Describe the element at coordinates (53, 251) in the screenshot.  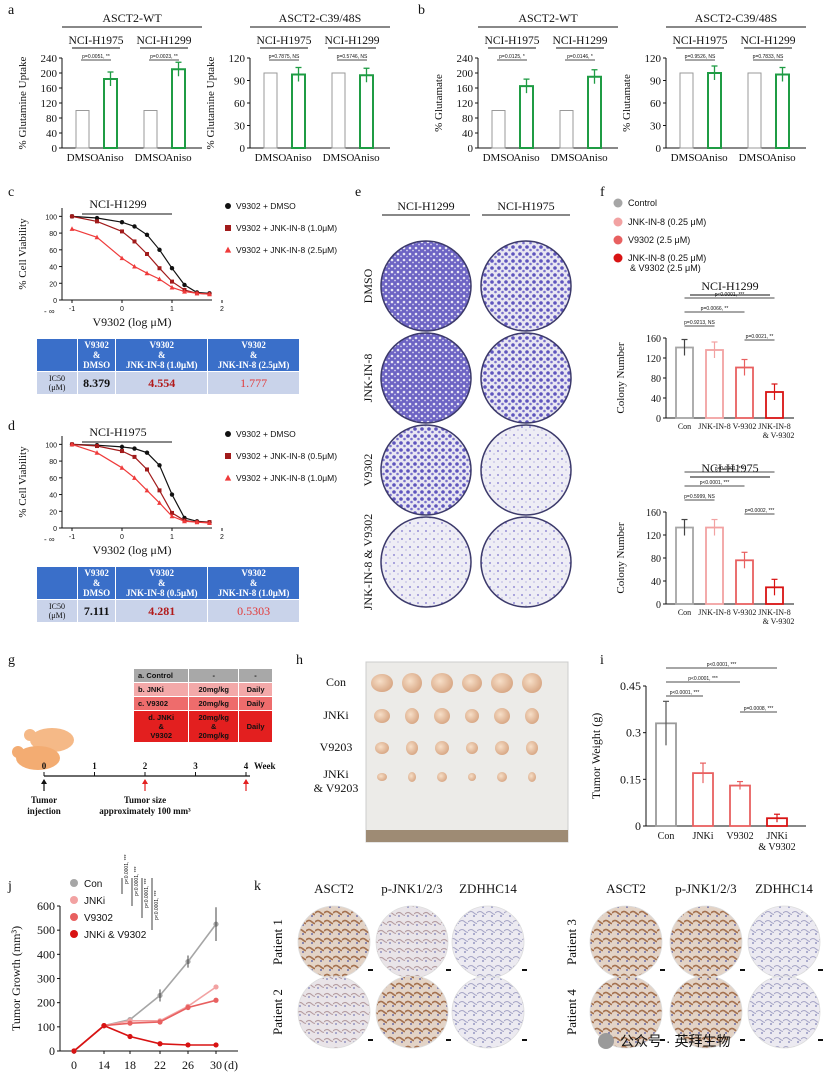
I see `y-tick-label: 60` at that location.